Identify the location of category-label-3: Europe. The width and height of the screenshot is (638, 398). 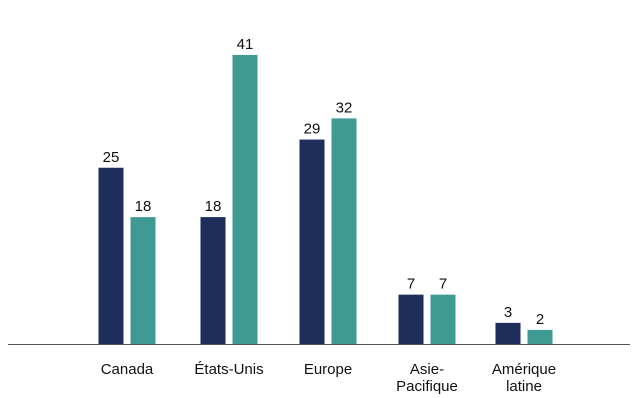
(328, 369).